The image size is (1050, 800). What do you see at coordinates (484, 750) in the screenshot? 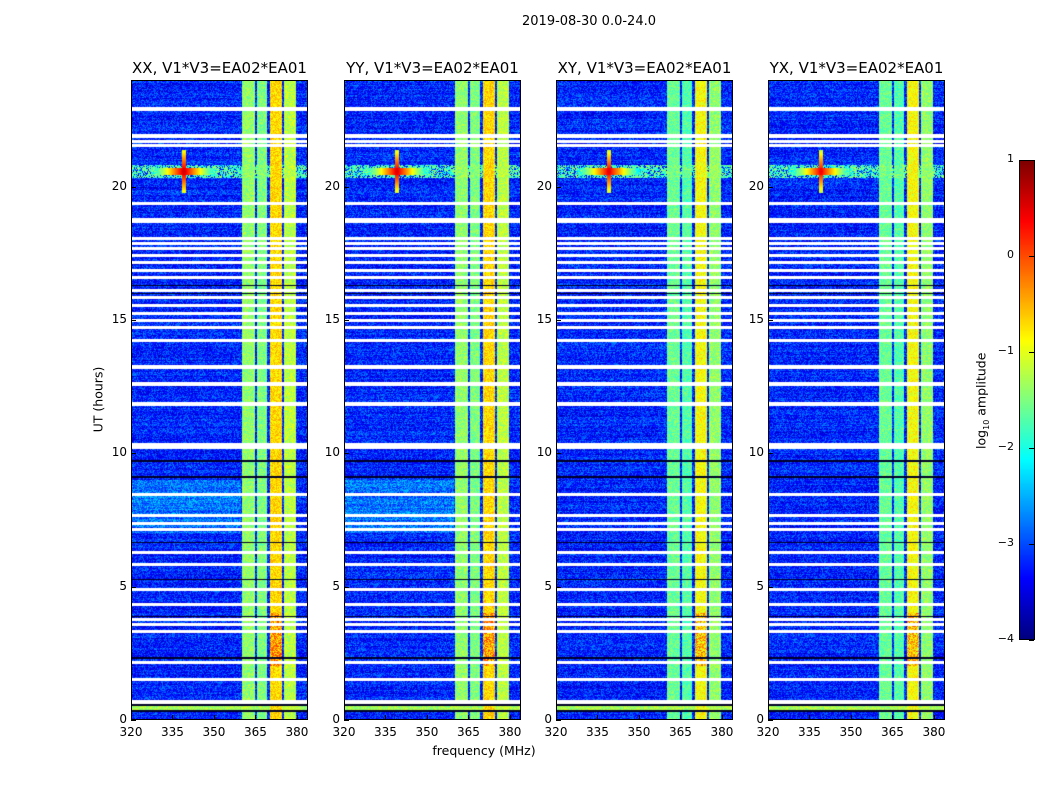
I see `x-axis-label: frequency (MHz)` at bounding box center [484, 750].